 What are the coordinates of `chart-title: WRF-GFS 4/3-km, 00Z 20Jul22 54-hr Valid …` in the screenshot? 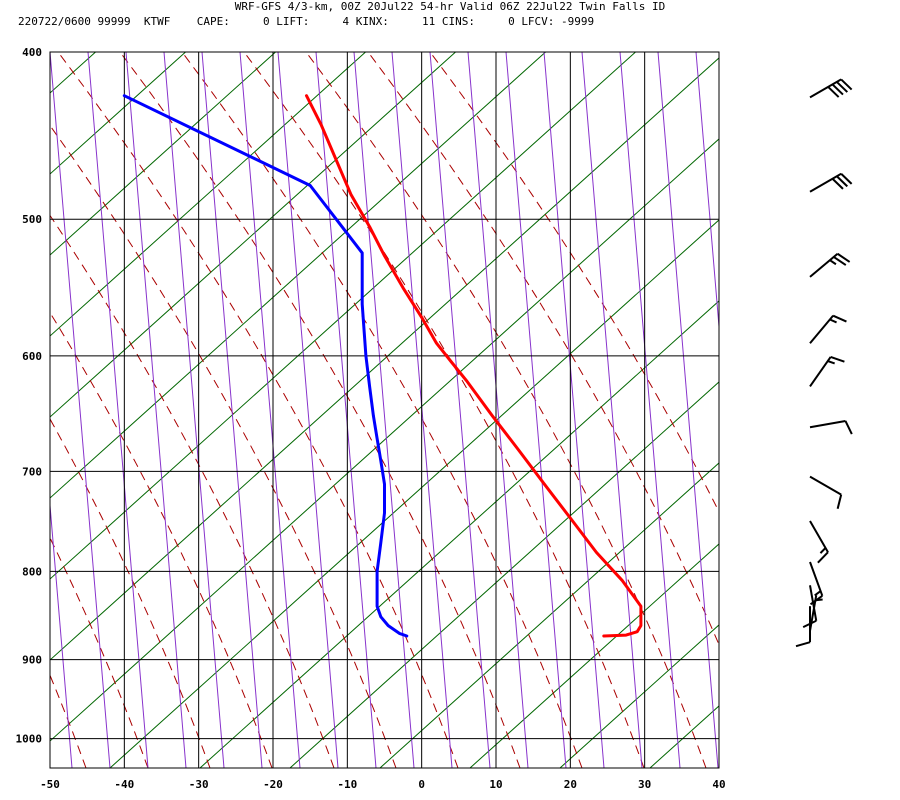 It's located at (450, 6).